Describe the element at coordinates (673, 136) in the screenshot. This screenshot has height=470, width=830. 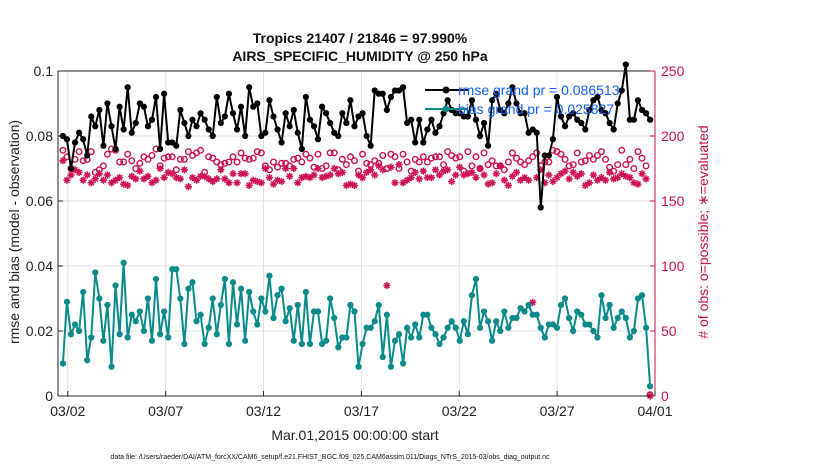
I see `y-tick-label-right: 200` at that location.